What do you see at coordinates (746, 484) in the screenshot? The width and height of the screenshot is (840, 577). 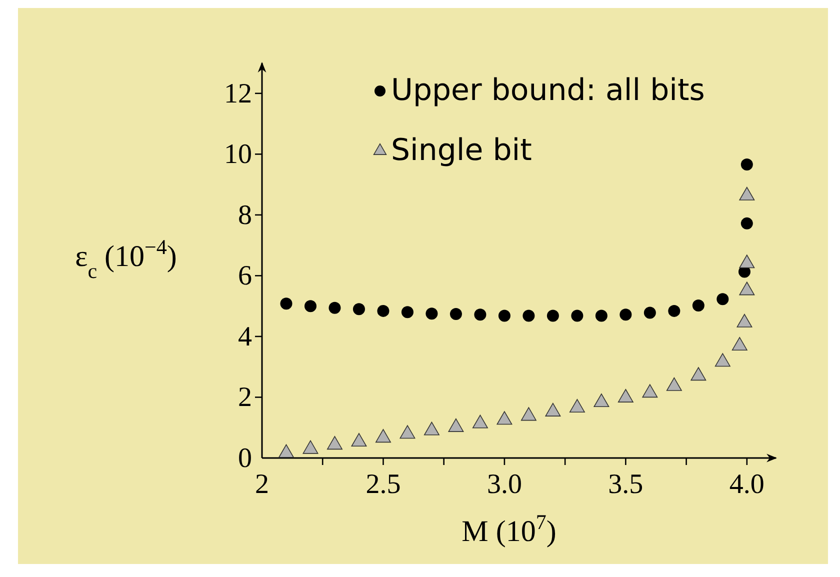 I see `x-tick-label: 4.0` at bounding box center [746, 484].